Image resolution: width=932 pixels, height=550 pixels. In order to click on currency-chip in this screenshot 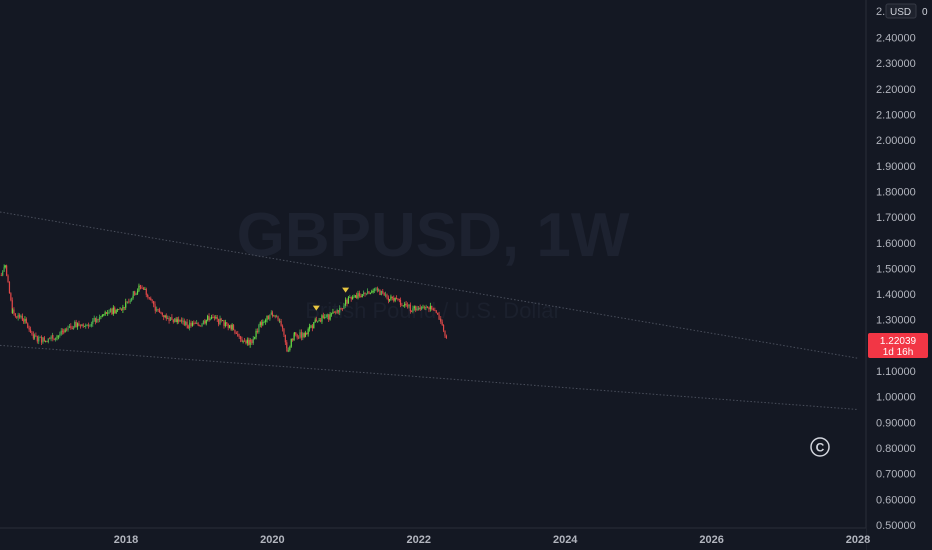, I will do `click(901, 11)`.